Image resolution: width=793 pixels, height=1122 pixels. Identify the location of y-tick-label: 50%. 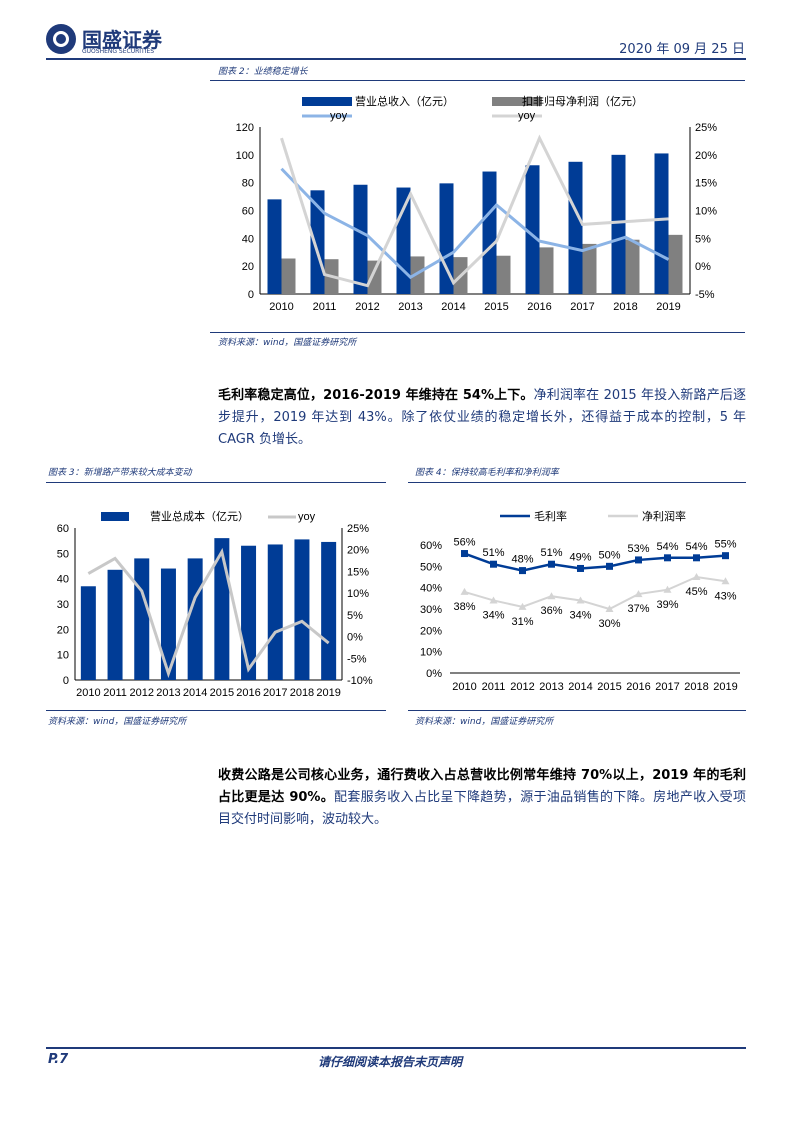
(431, 567).